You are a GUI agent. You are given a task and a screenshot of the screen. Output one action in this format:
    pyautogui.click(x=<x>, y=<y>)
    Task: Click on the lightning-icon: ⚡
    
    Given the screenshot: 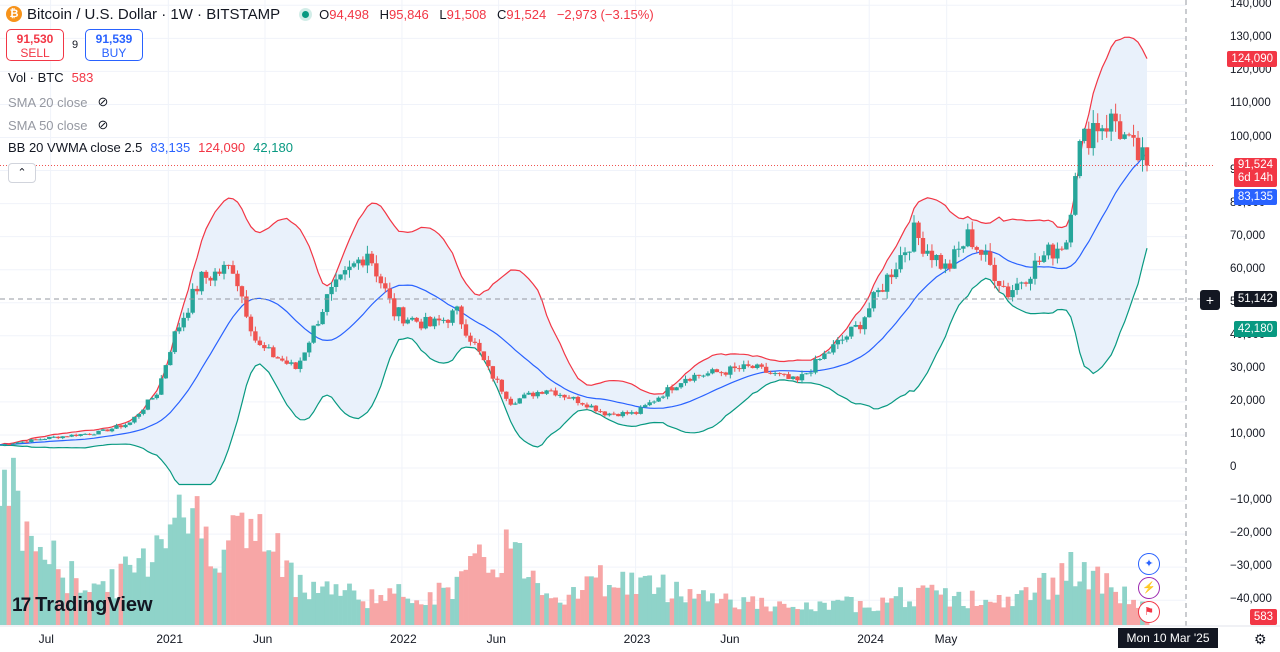 What is the action you would take?
    pyautogui.click(x=1149, y=588)
    